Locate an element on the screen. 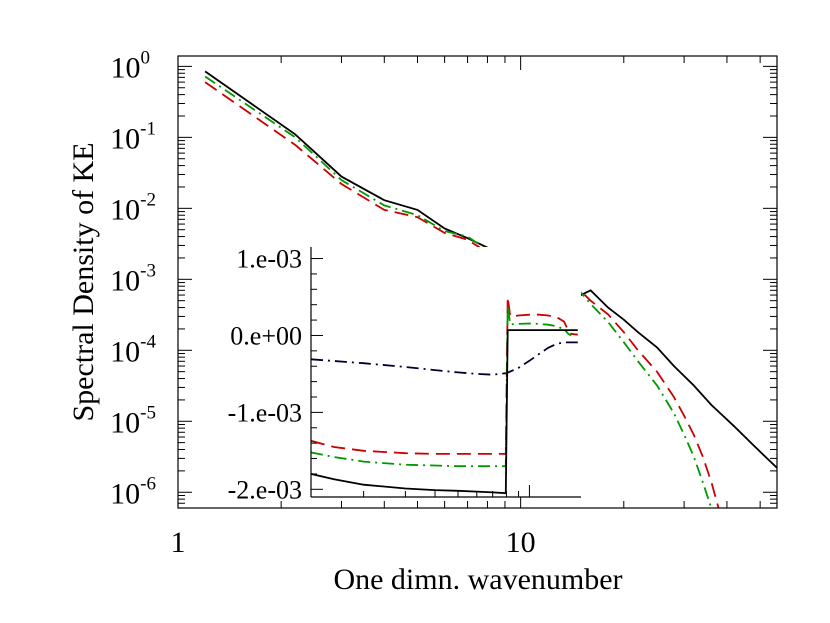  y-tick-label: 10⁻⁶ is located at coordinates (133, 491).